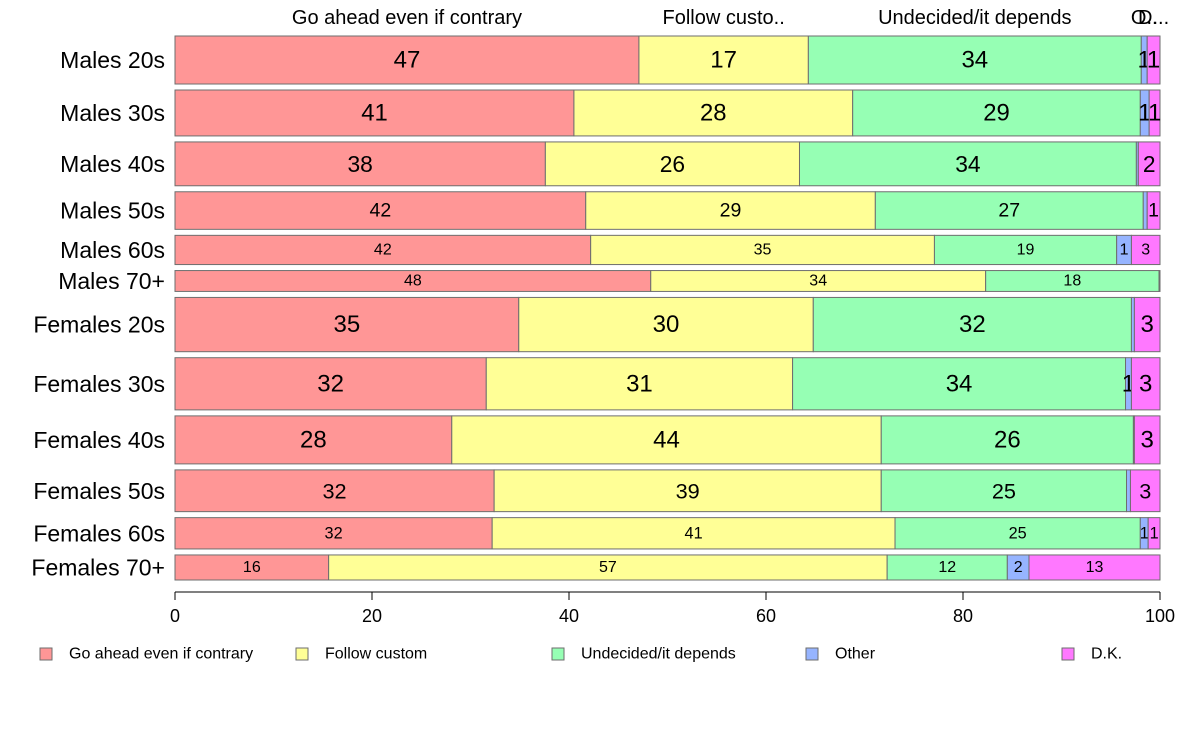 This screenshot has width=1188, height=736. I want to click on legend-label: Other, so click(855, 654).